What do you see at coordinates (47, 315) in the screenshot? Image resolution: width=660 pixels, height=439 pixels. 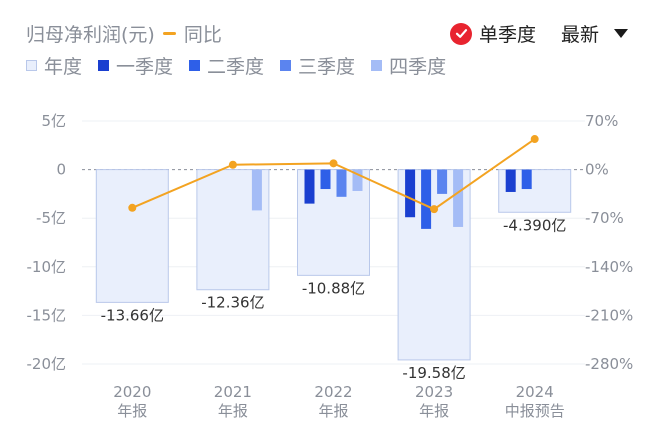 I see `left-tick-label: -15亿` at bounding box center [47, 315].